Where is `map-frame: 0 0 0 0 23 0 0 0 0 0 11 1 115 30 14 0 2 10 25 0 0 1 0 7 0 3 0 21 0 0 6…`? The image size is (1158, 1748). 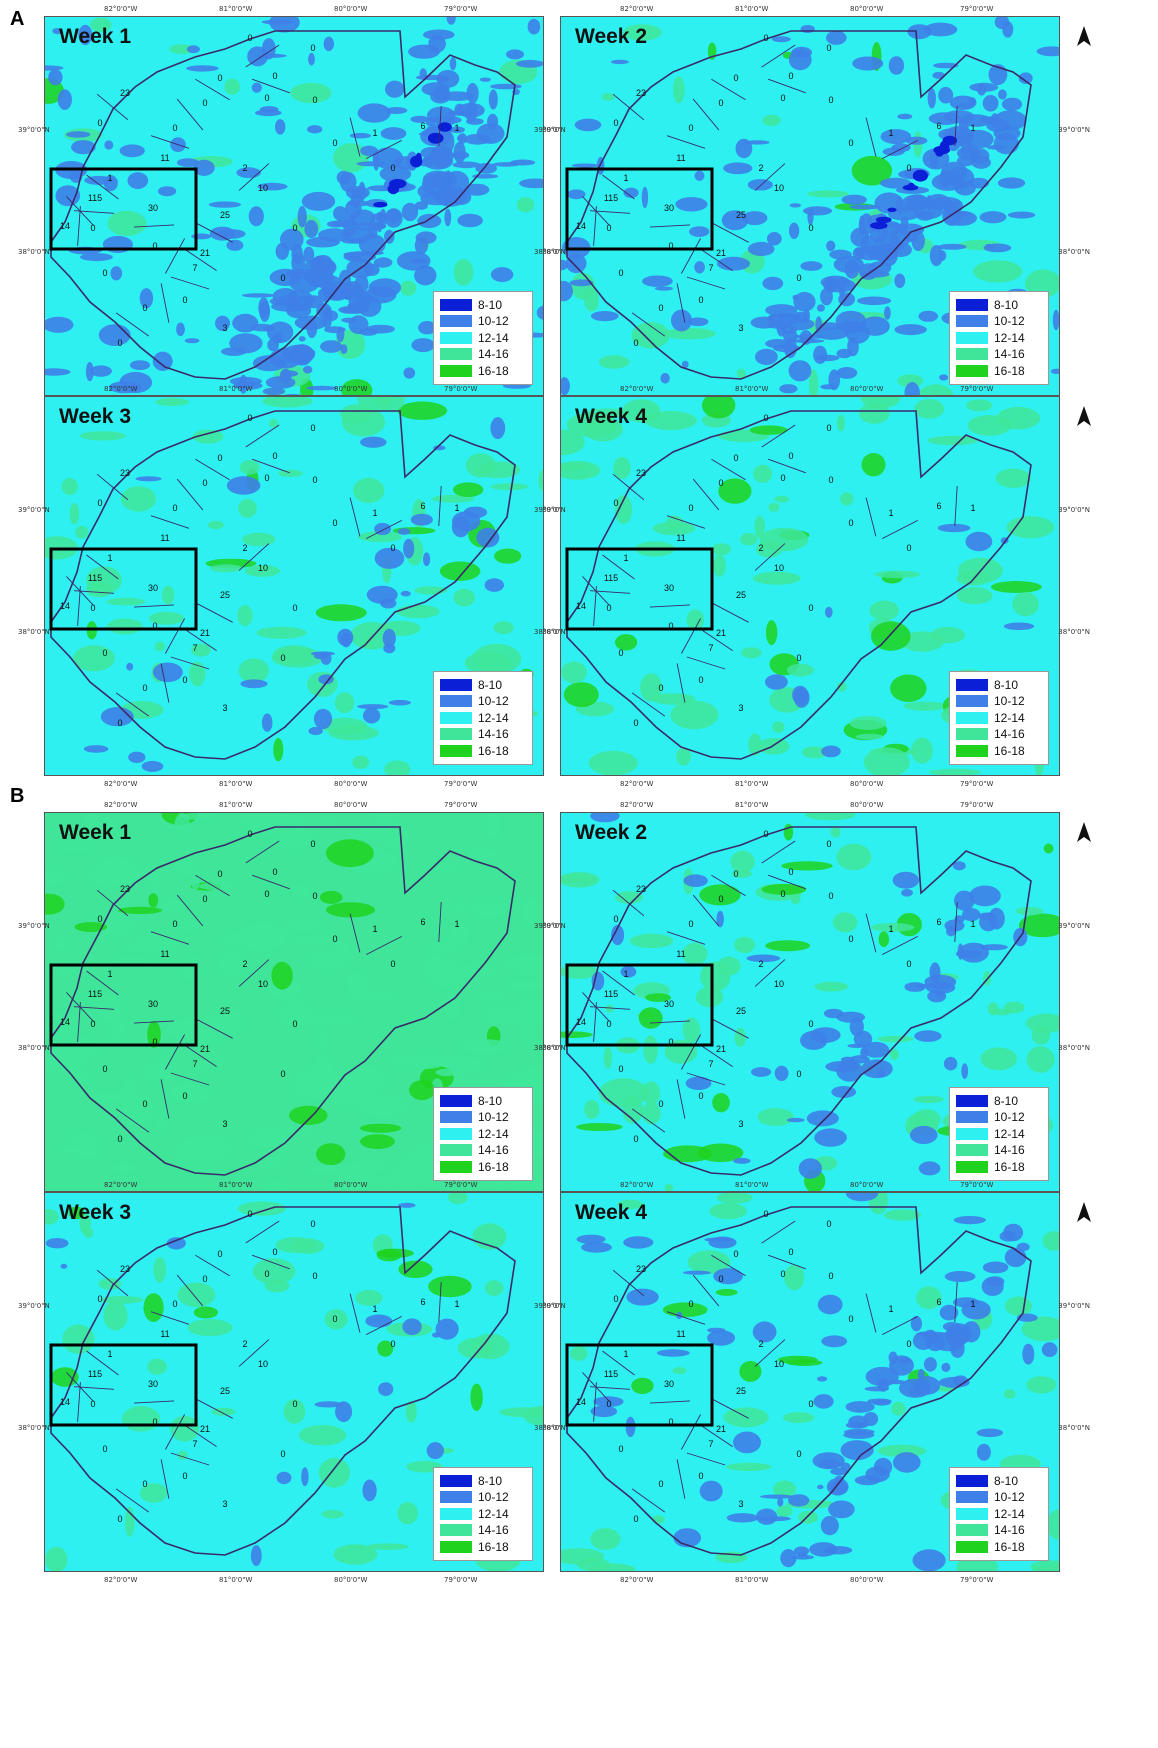 map-frame: 0 0 0 0 23 0 0 0 0 0 11 1 115 30 14 0 2 10 25 0 0 1 0 7 0 3 0 21 0 0 6… is located at coordinates (810, 1002).